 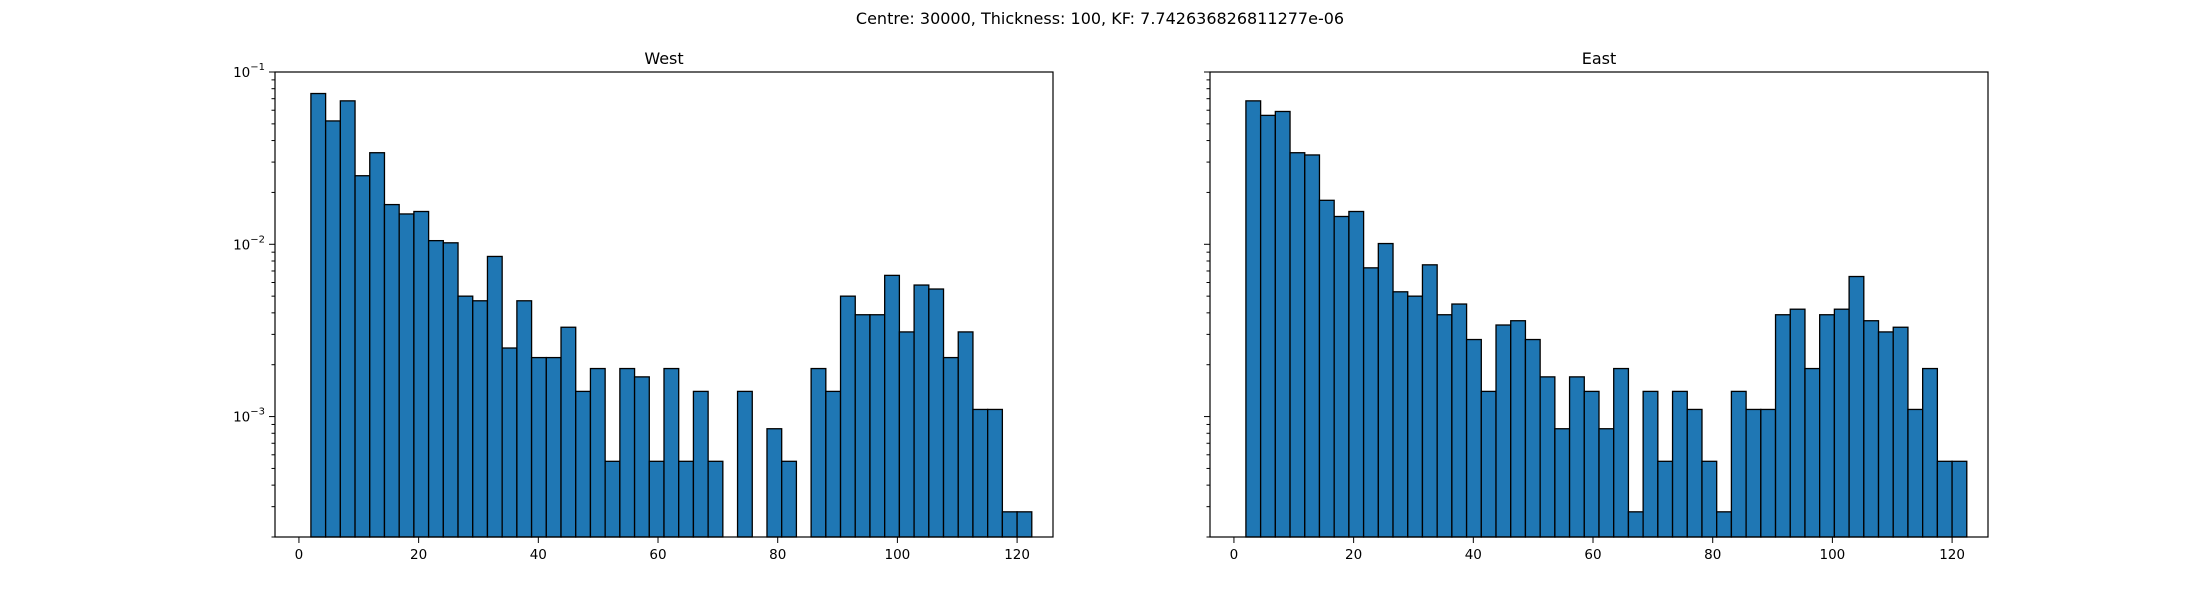 What do you see at coordinates (777, 555) in the screenshot?
I see `west-x-tick-label: 80` at bounding box center [777, 555].